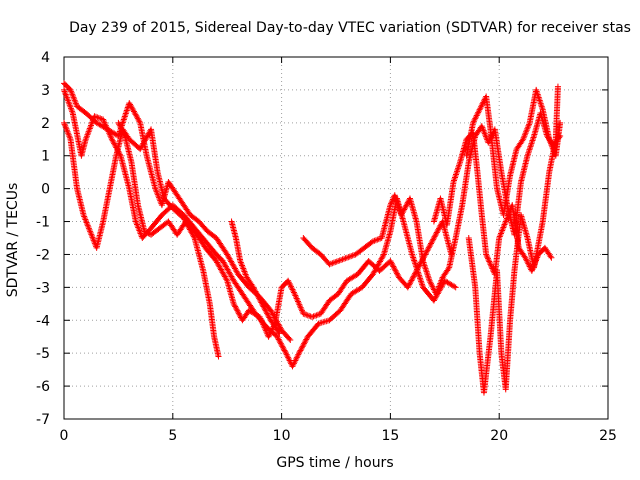 This screenshot has height=480, width=640. I want to click on y-tick-label: -2, so click(43, 255).